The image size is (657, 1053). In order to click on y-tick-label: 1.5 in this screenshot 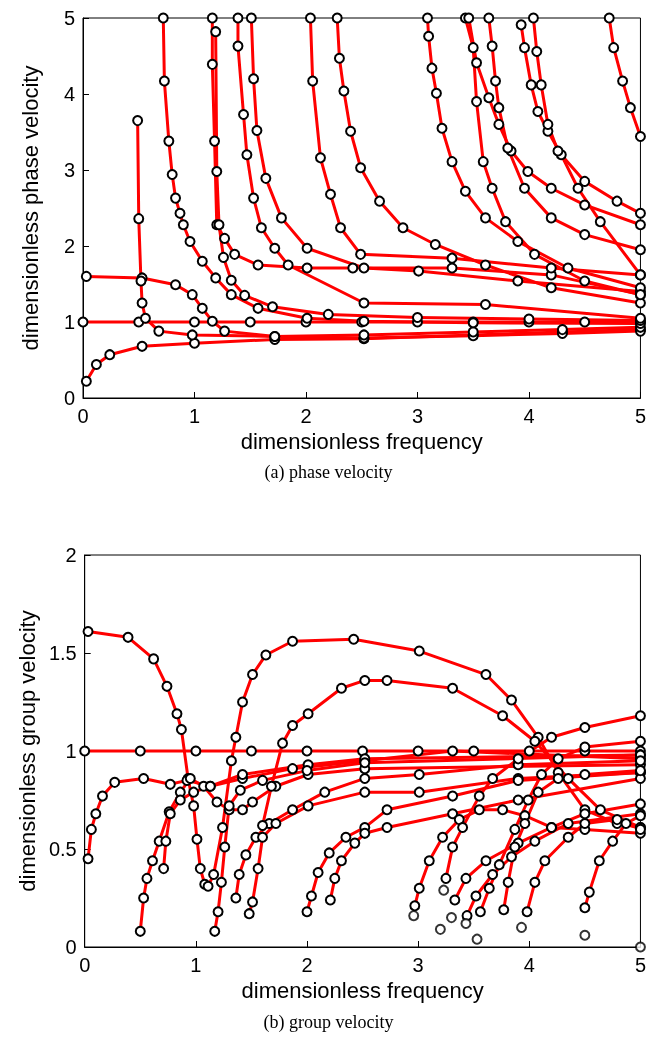, I will do `click(62, 653)`.